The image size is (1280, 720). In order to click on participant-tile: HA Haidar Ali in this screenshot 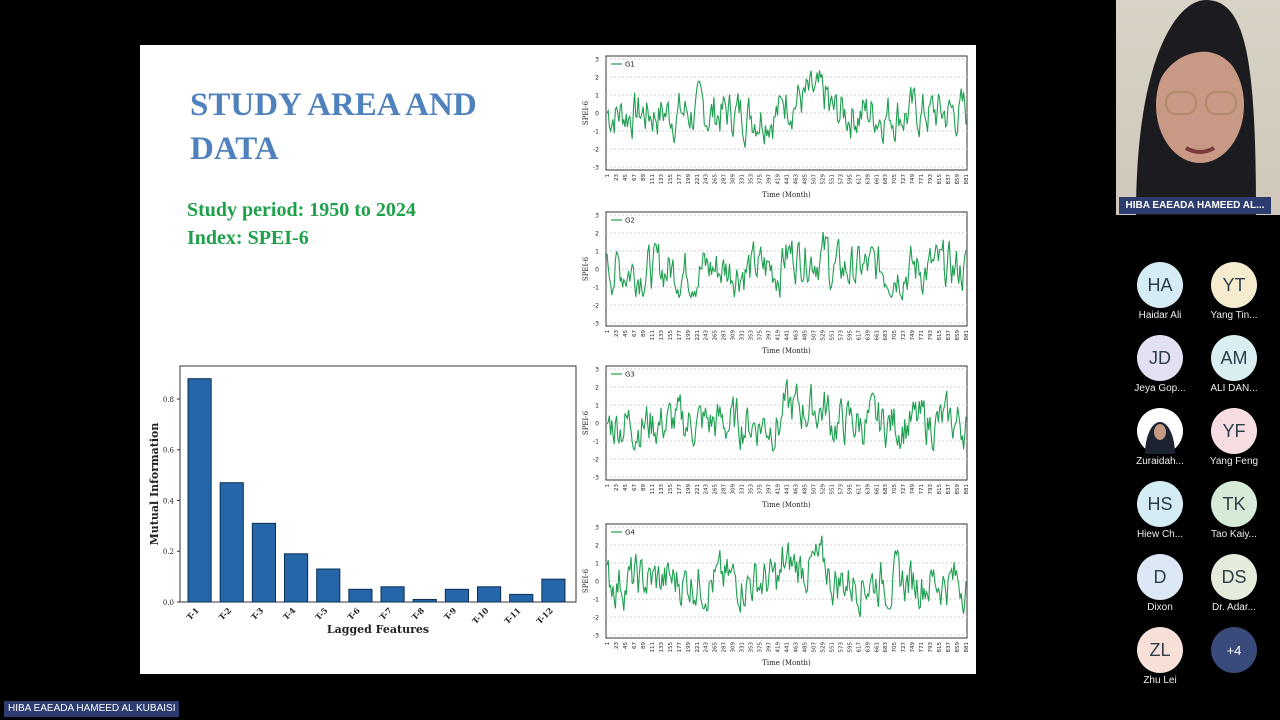, I will do `click(1160, 291)`.